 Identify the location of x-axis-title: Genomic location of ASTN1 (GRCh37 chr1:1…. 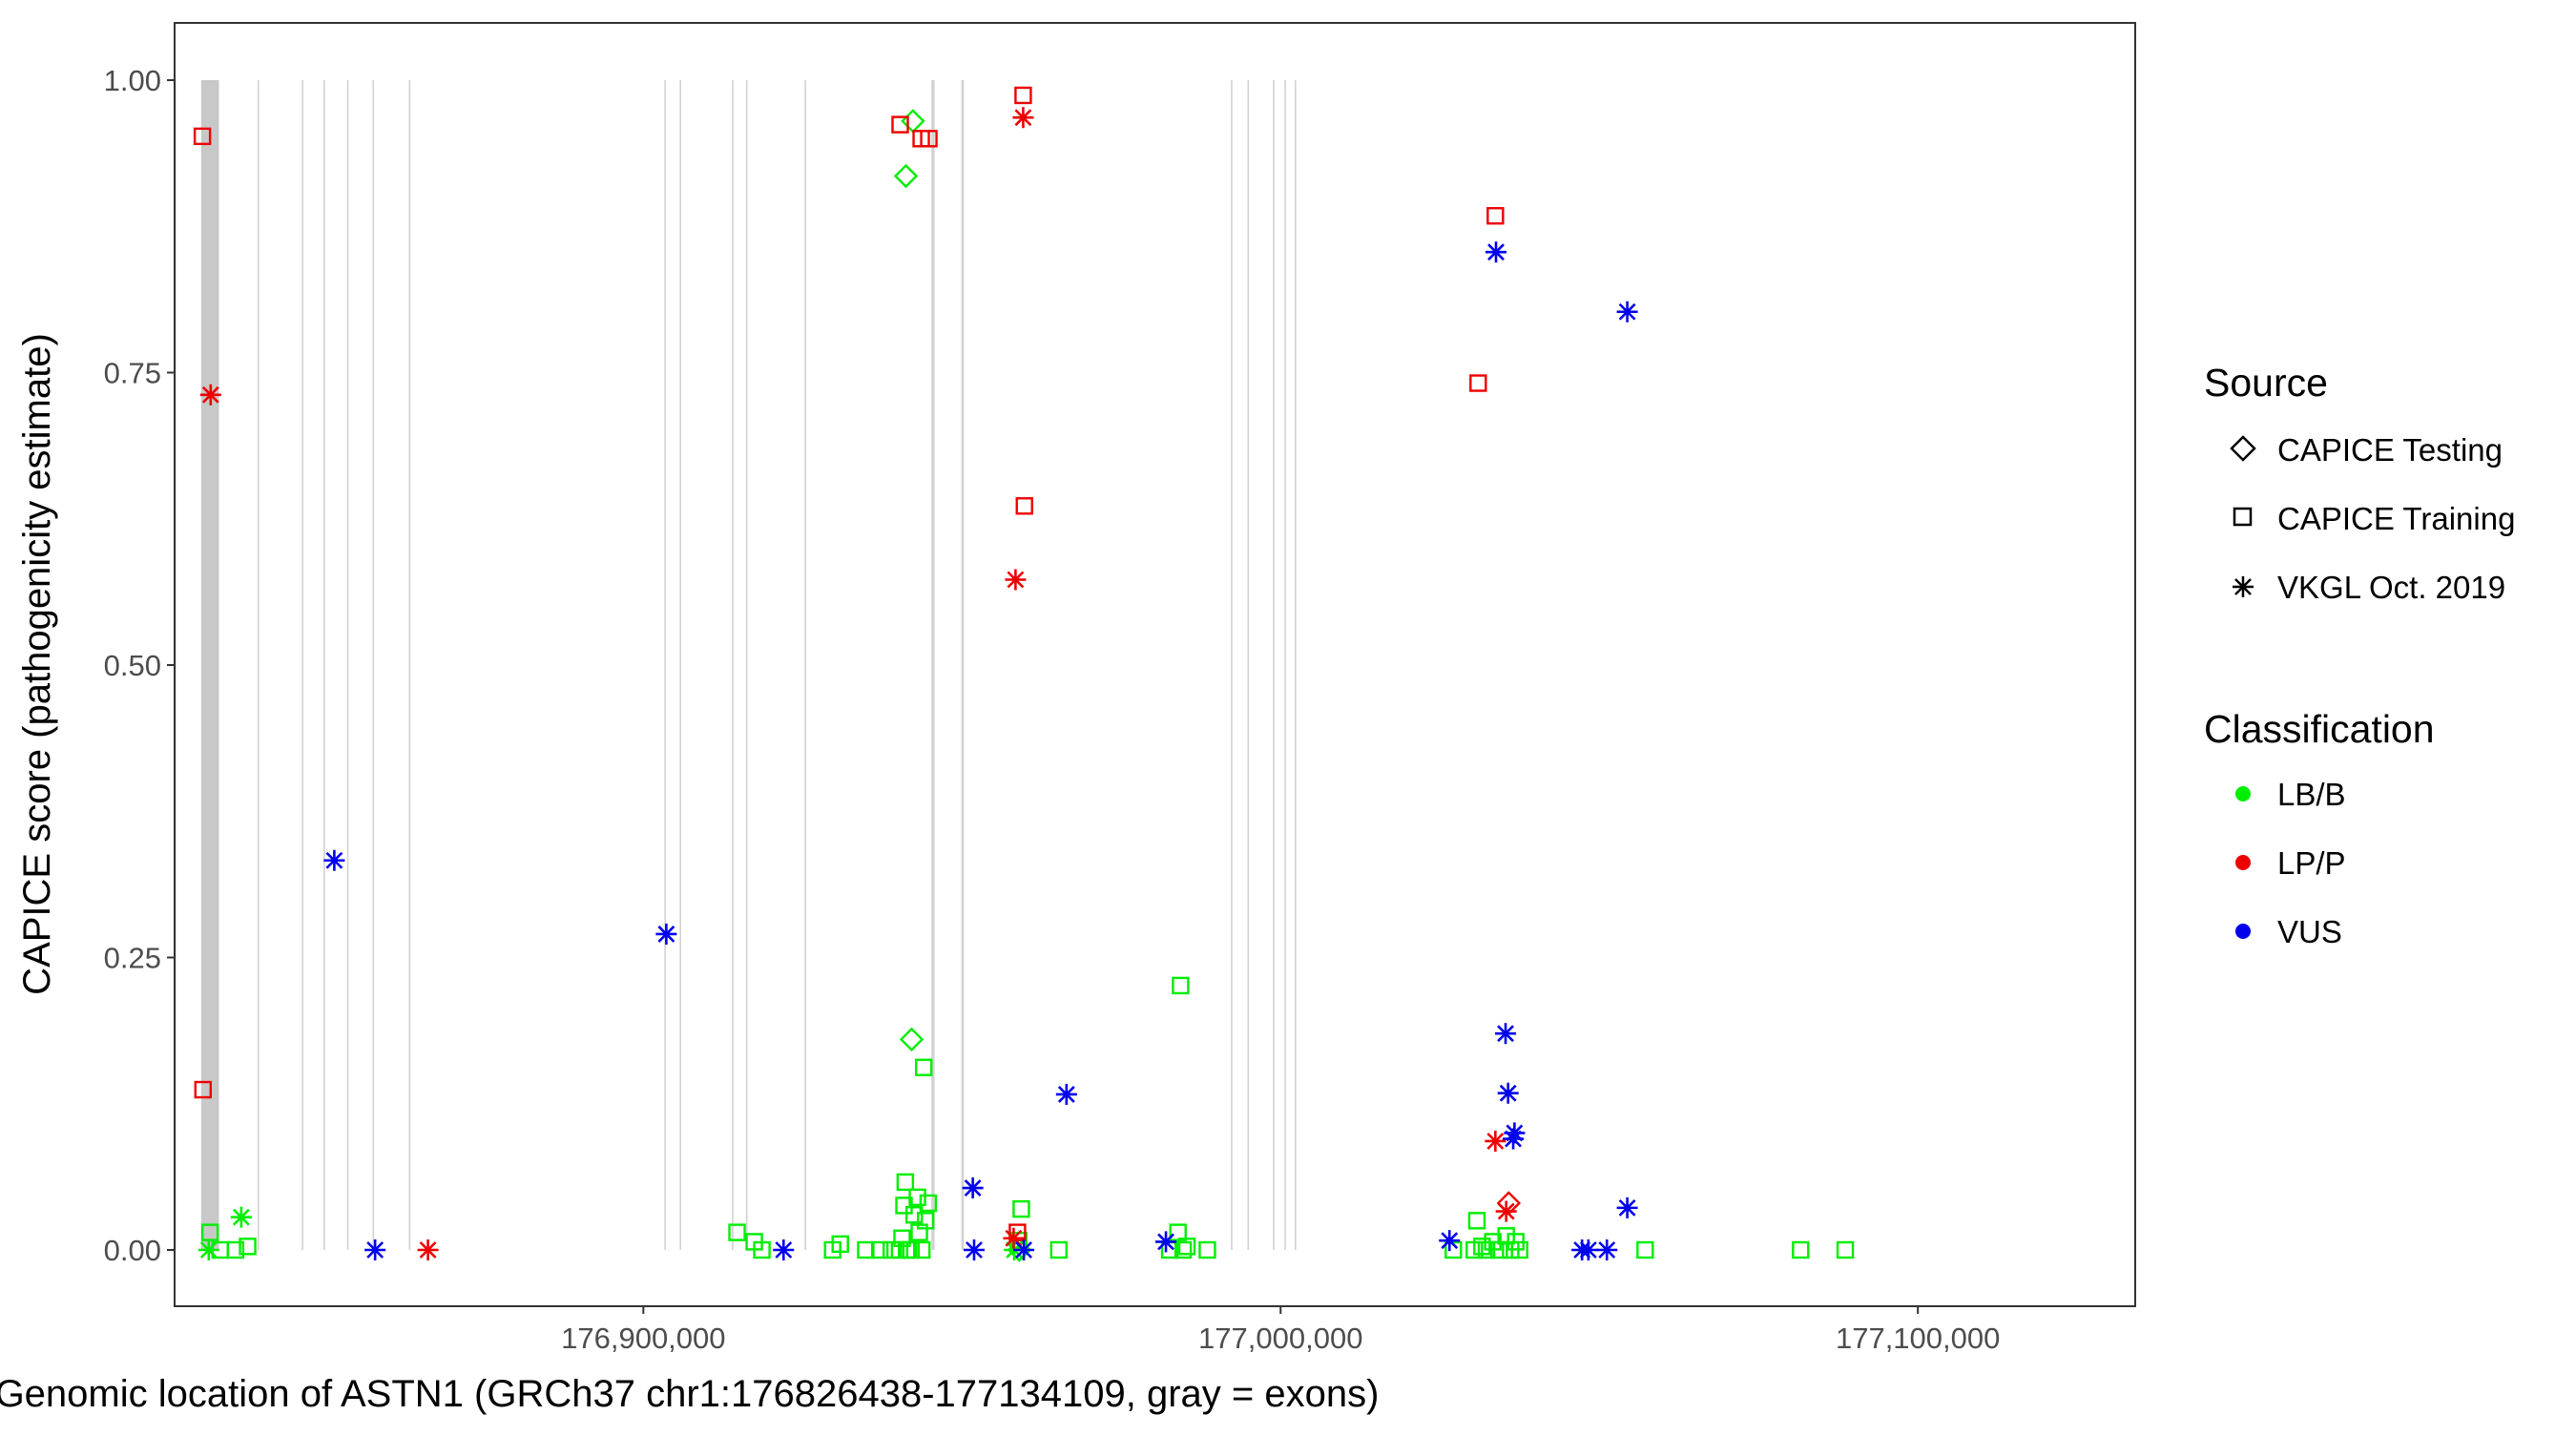
(689, 1394).